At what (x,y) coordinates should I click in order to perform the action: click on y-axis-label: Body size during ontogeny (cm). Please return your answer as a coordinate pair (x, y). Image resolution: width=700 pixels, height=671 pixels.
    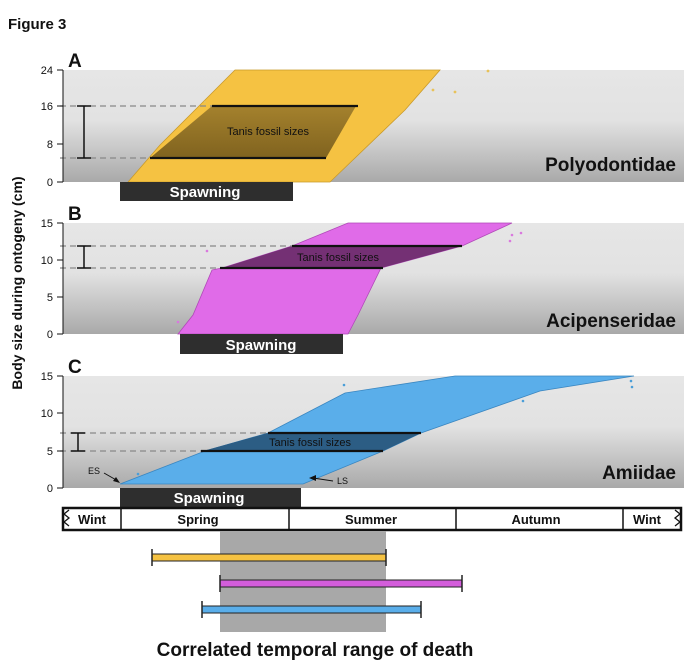
    Looking at the image, I should click on (17, 282).